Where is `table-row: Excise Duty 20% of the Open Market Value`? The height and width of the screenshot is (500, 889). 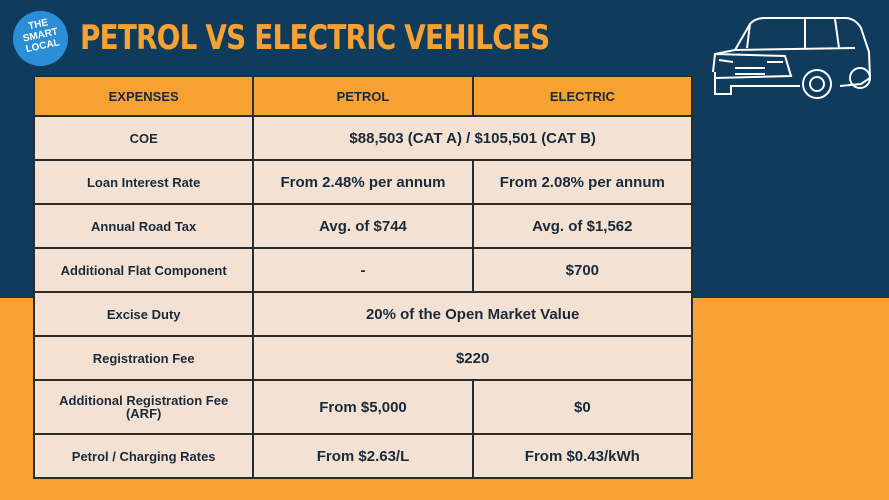 table-row: Excise Duty 20% of the Open Market Value is located at coordinates (362, 314).